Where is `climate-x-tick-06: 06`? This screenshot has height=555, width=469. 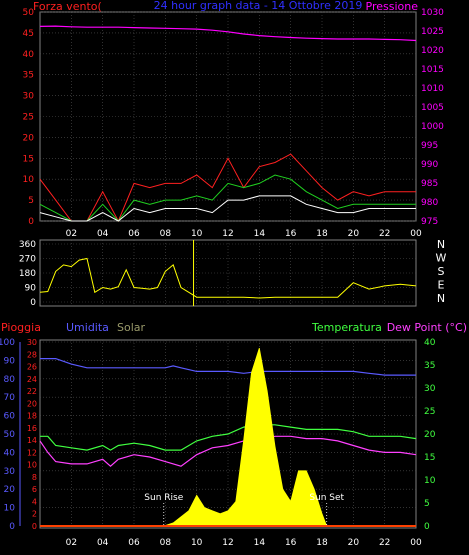
climate-x-tick-06: 06 is located at coordinates (134, 543).